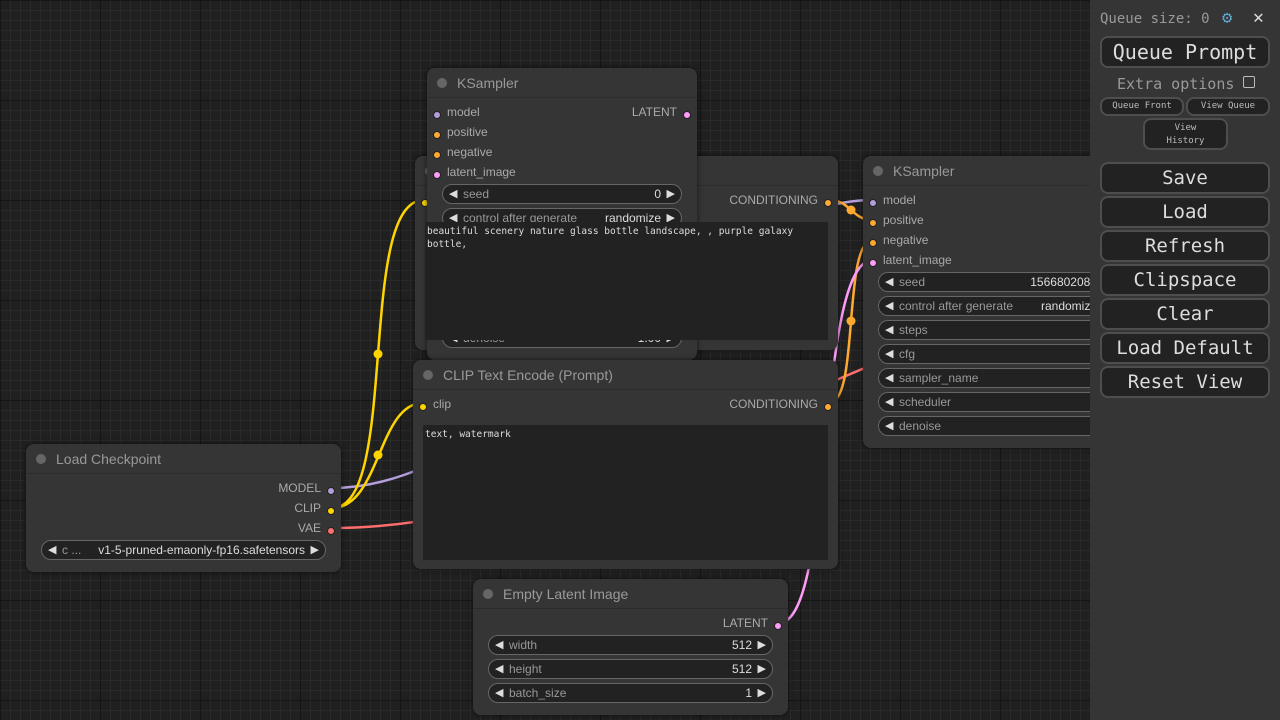  I want to click on load-button: Load, so click(1185, 212).